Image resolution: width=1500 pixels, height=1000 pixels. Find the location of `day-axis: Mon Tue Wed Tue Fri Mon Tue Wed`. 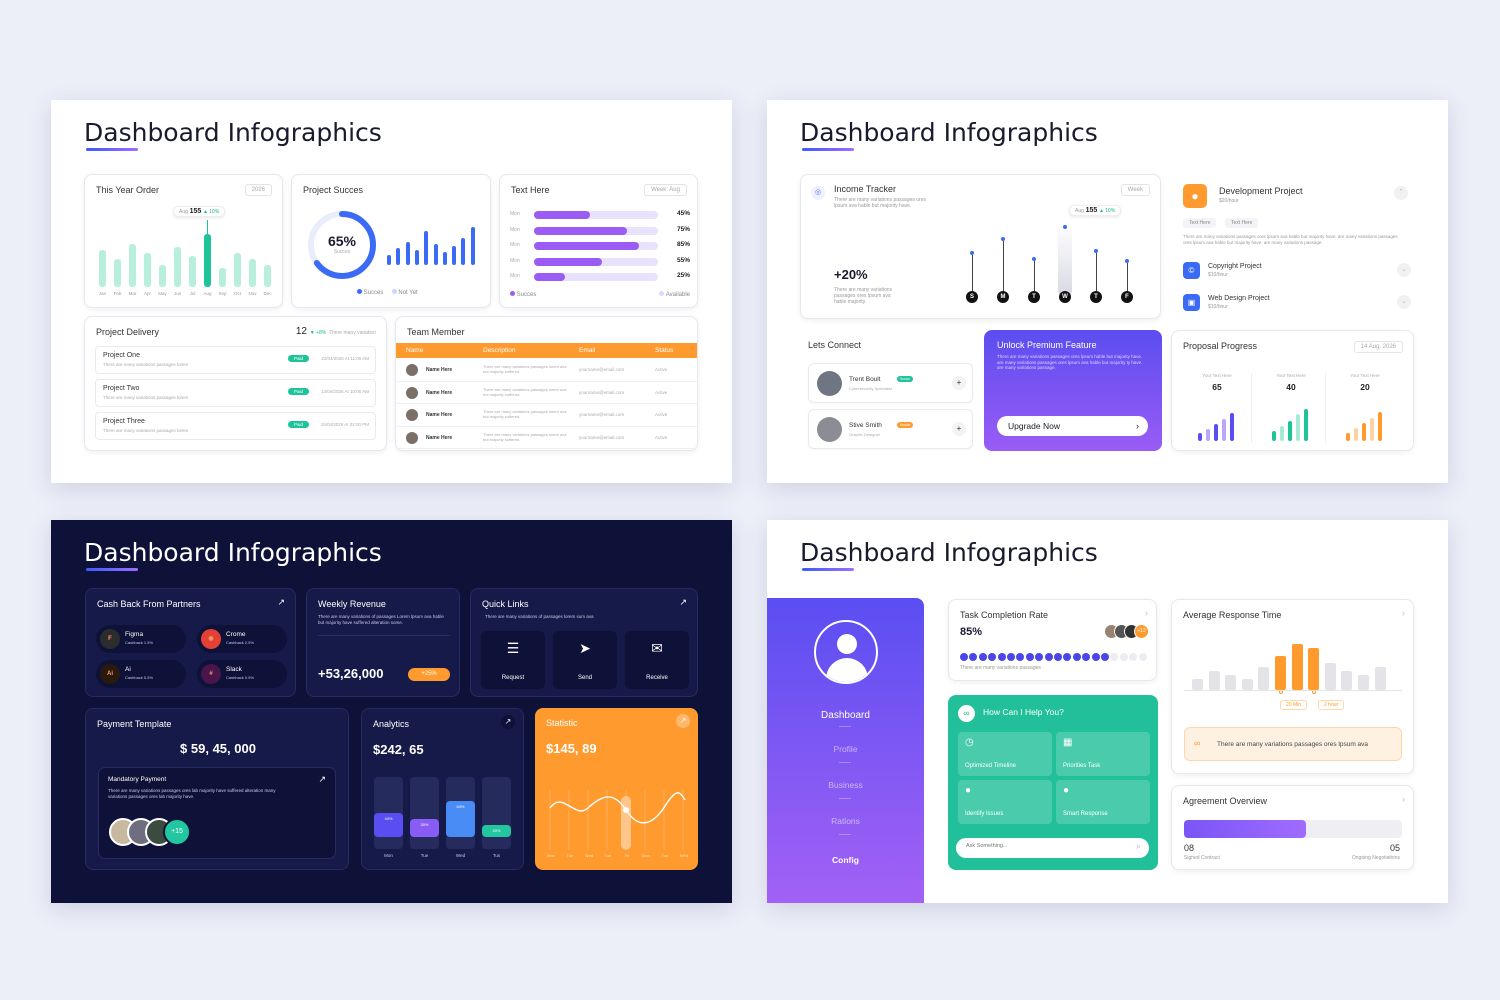

day-axis: Mon Tue Wed Tue Fri Mon Tue Wed is located at coordinates (616, 857).